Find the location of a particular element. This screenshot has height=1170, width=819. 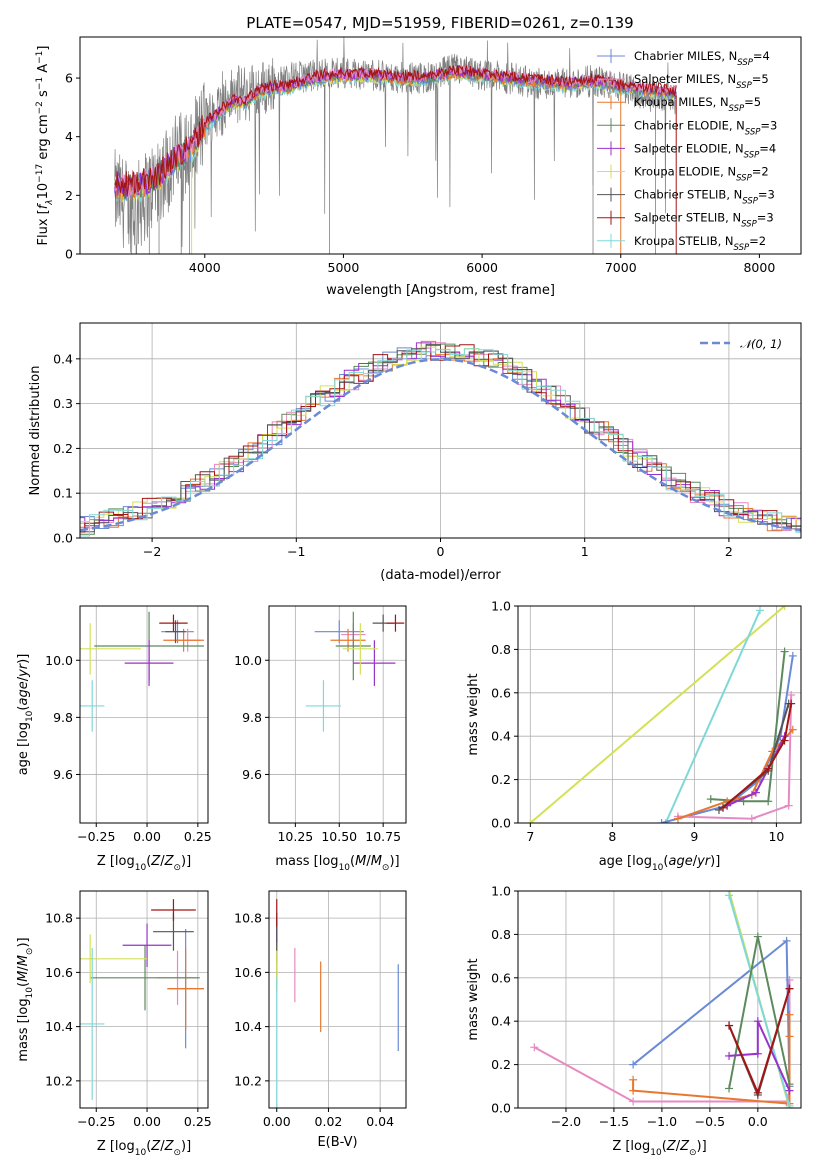

y-tick-label: 0.8 is located at coordinates (501, 934).